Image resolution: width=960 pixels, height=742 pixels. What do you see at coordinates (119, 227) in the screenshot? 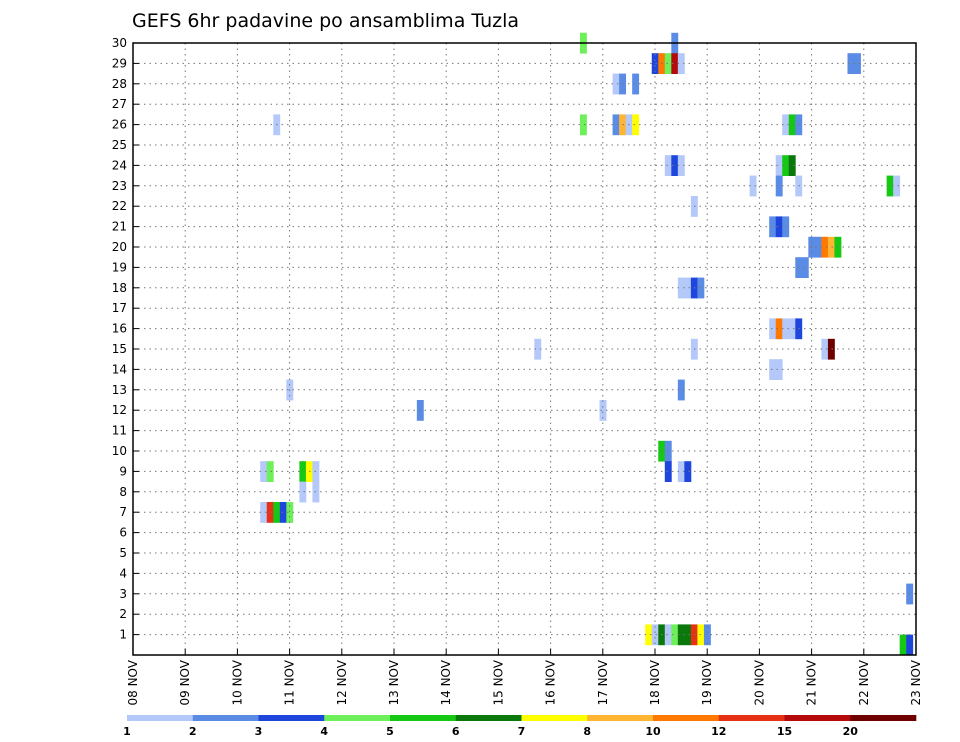
I see `y-tick-label: 21` at bounding box center [119, 227].